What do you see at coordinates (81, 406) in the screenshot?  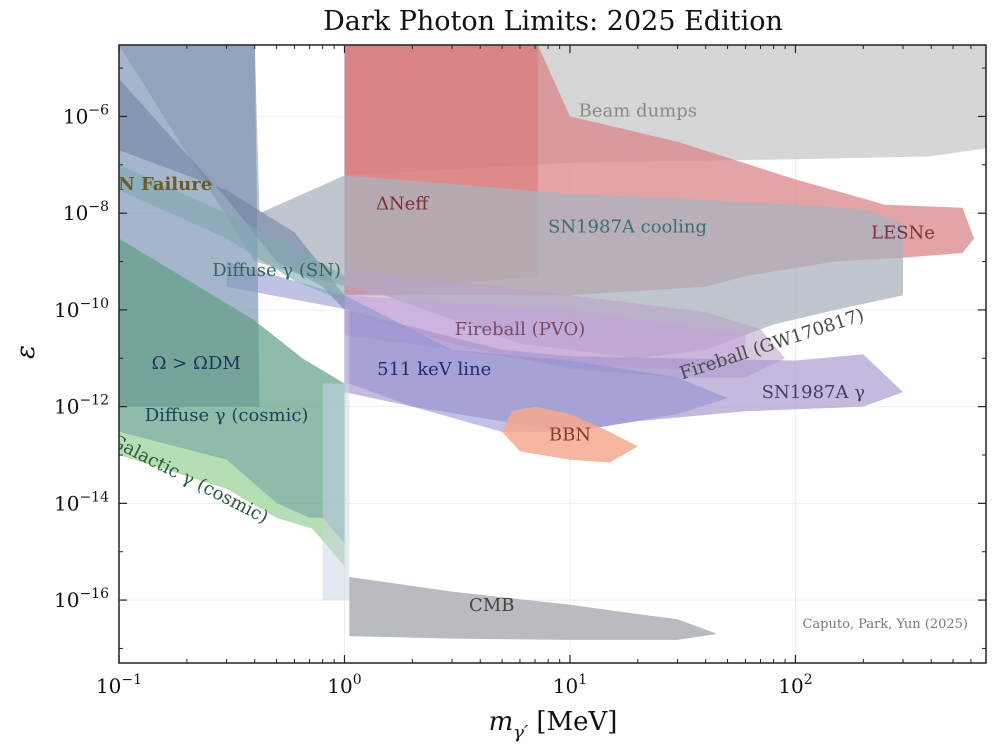 I see `y-tick-label-3: 10⁻¹²` at bounding box center [81, 406].